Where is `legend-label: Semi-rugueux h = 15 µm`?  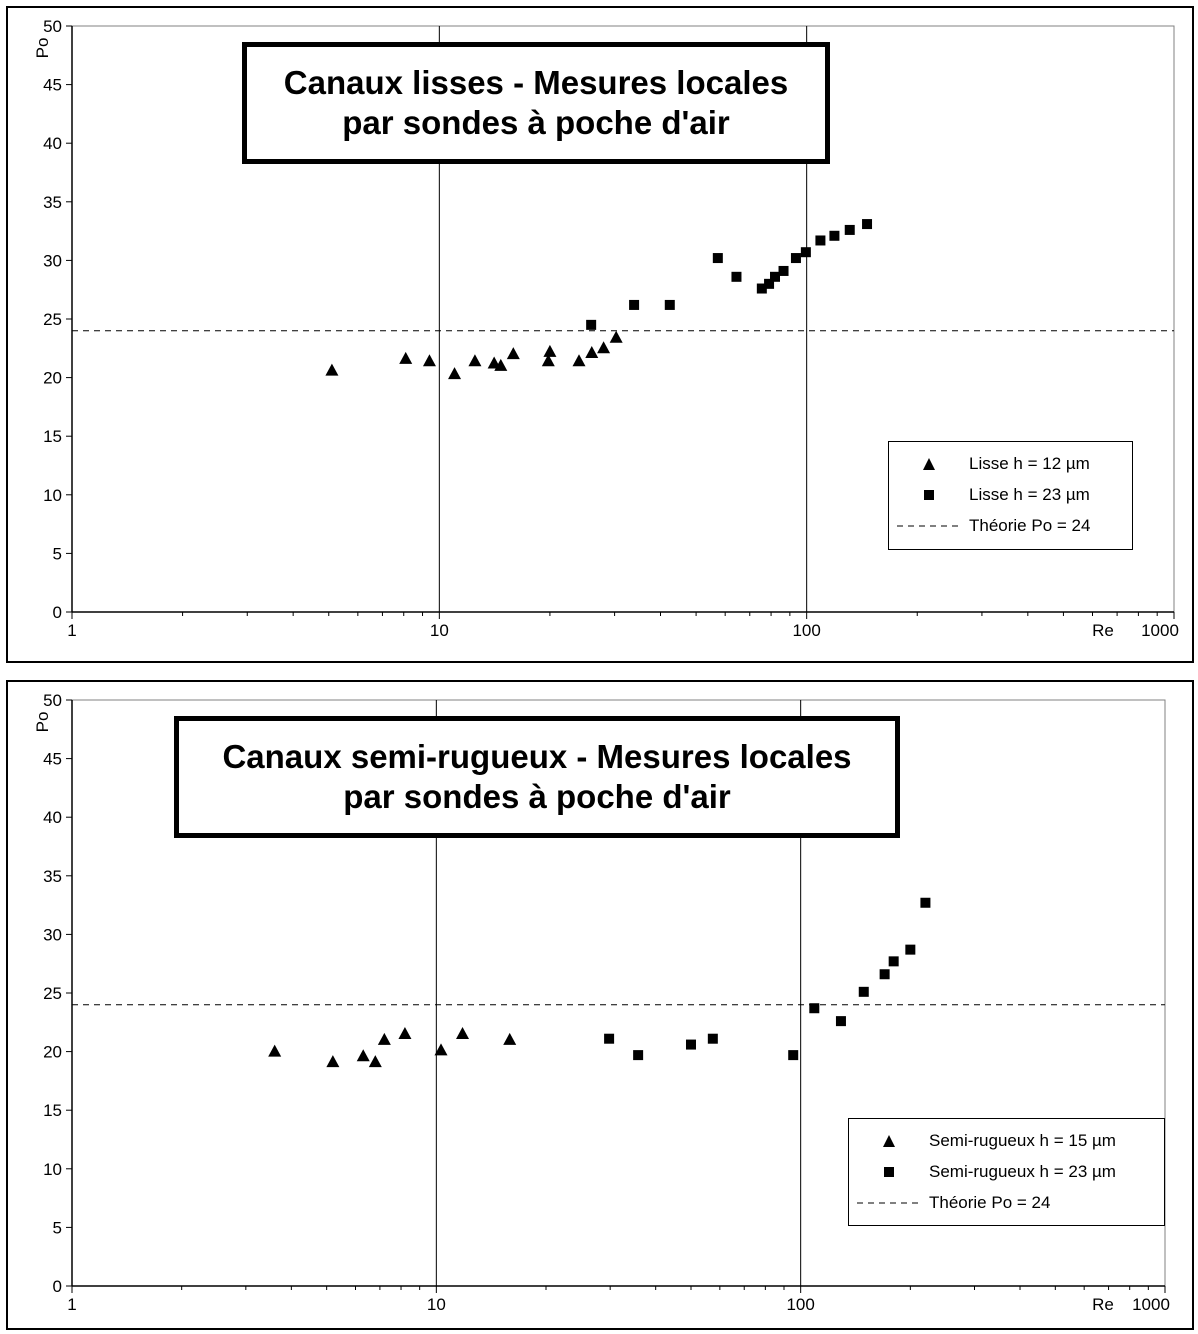 legend-label: Semi-rugueux h = 15 µm is located at coordinates (1022, 1140).